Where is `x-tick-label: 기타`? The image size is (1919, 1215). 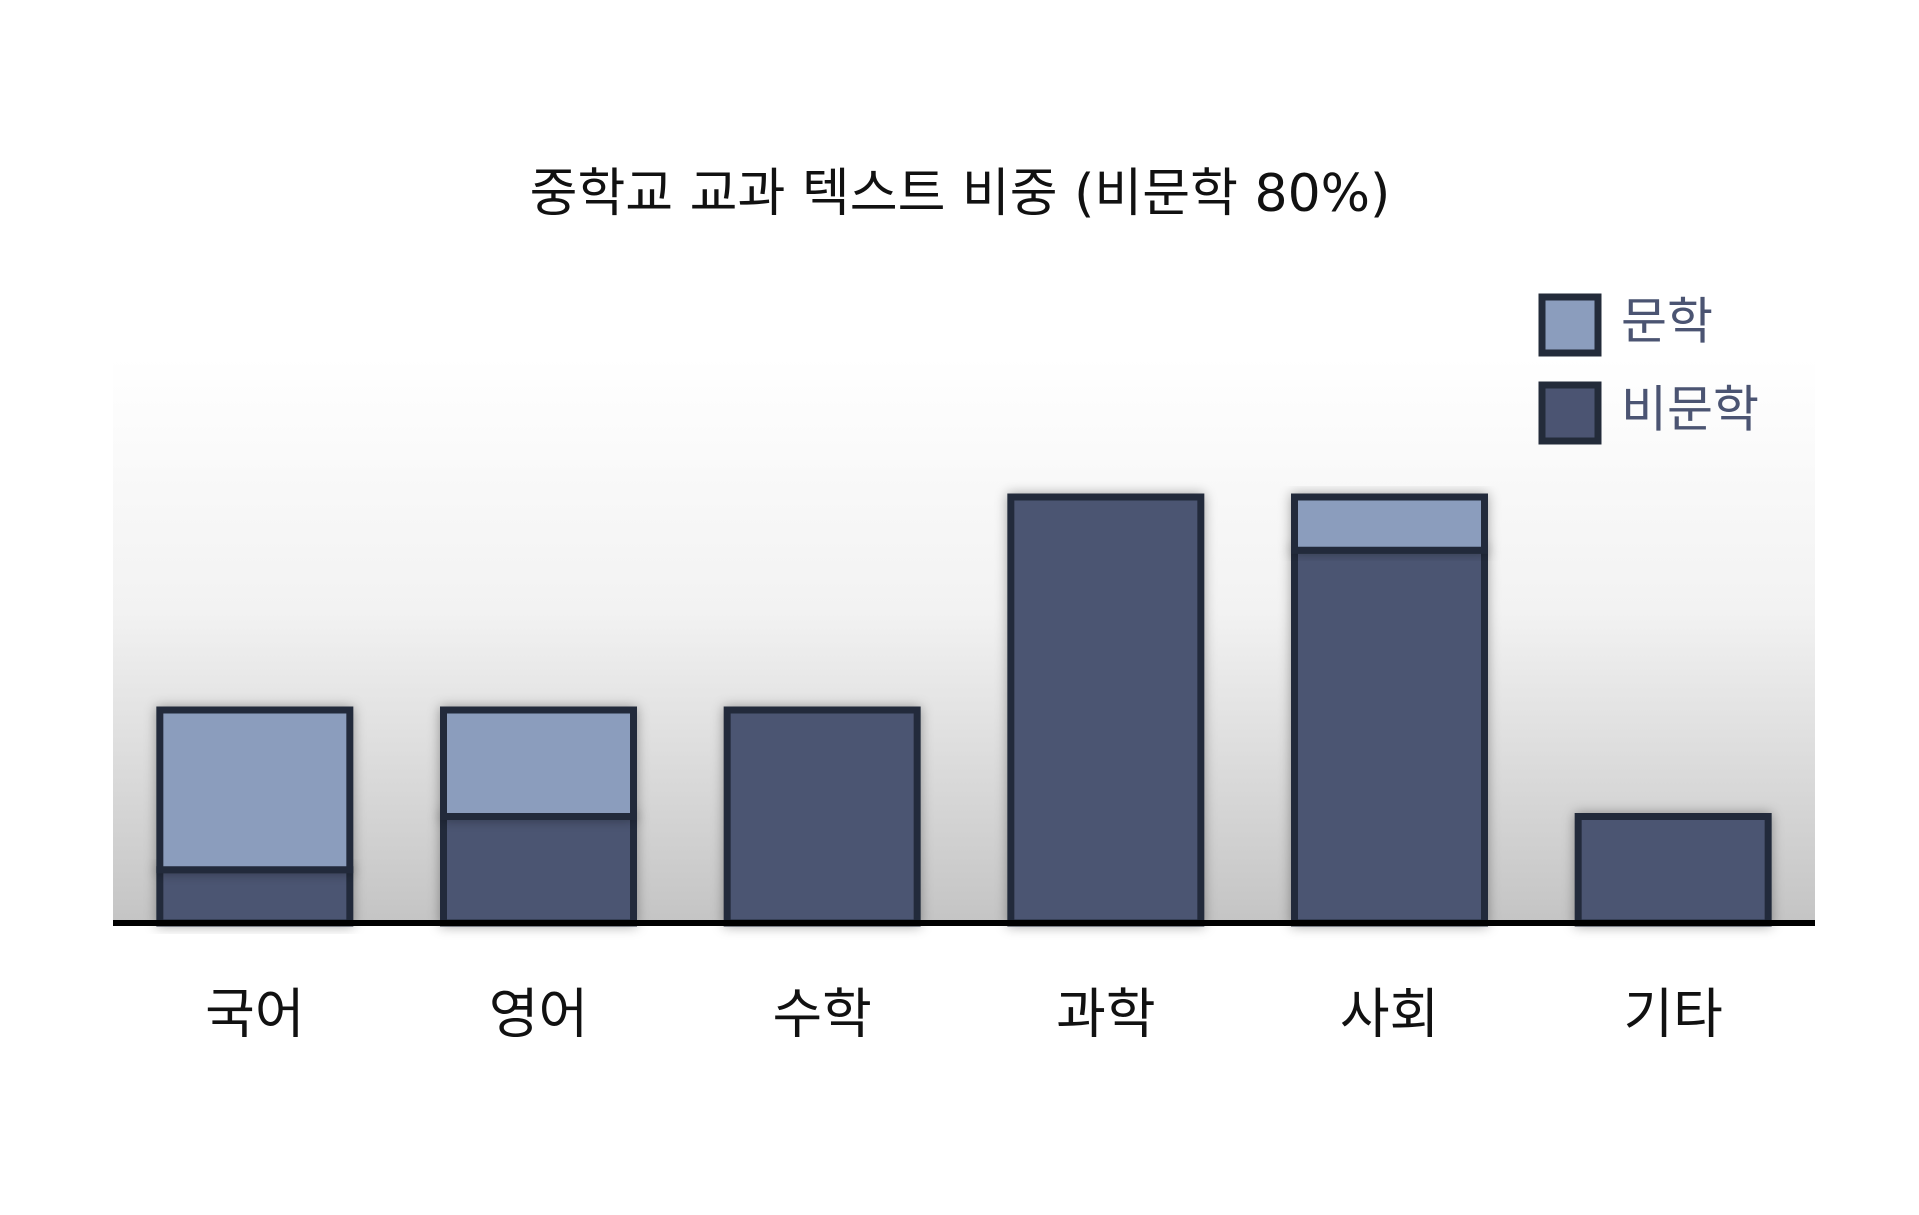 x-tick-label: 기타 is located at coordinates (1672, 1014).